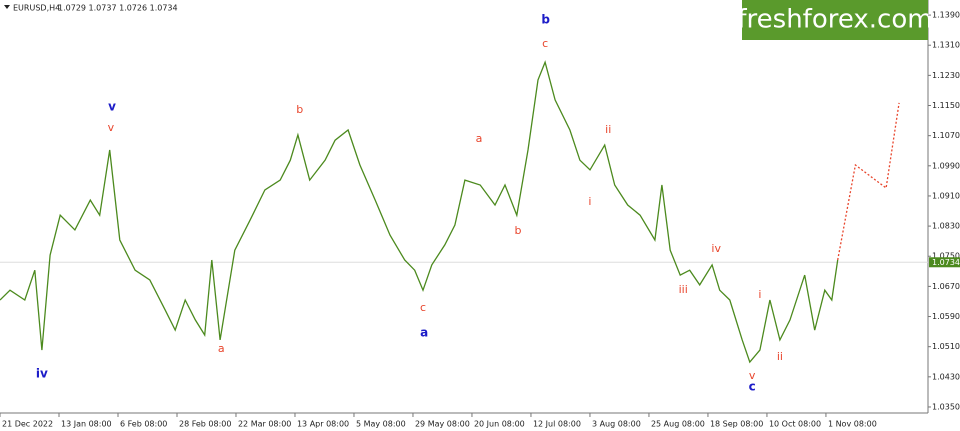 Image resolution: width=960 pixels, height=431 pixels. I want to click on x-tick-label: 13 Apr 08:00, so click(323, 424).